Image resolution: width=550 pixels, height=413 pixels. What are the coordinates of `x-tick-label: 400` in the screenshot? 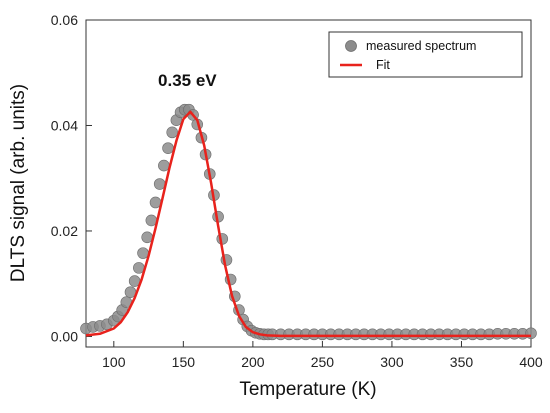 It's located at (531, 362).